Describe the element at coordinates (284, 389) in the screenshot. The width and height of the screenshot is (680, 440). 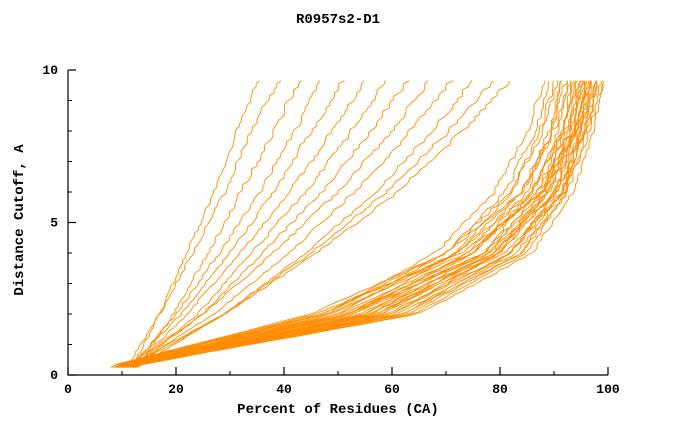
I see `x-tick-label: 40` at that location.